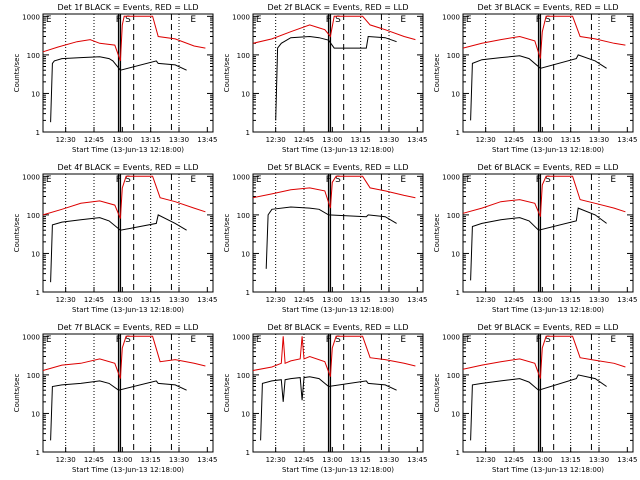 The width and height of the screenshot is (640, 480). I want to click on panel-title: Det 9f BLACK = Events, RED = LLD, so click(547, 327).